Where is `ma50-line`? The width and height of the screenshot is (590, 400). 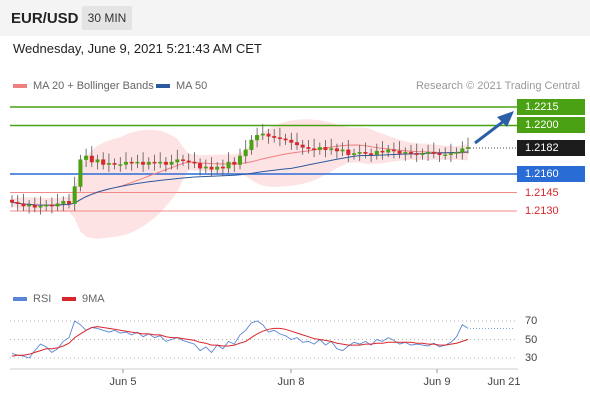 ma50-line is located at coordinates (240, 178).